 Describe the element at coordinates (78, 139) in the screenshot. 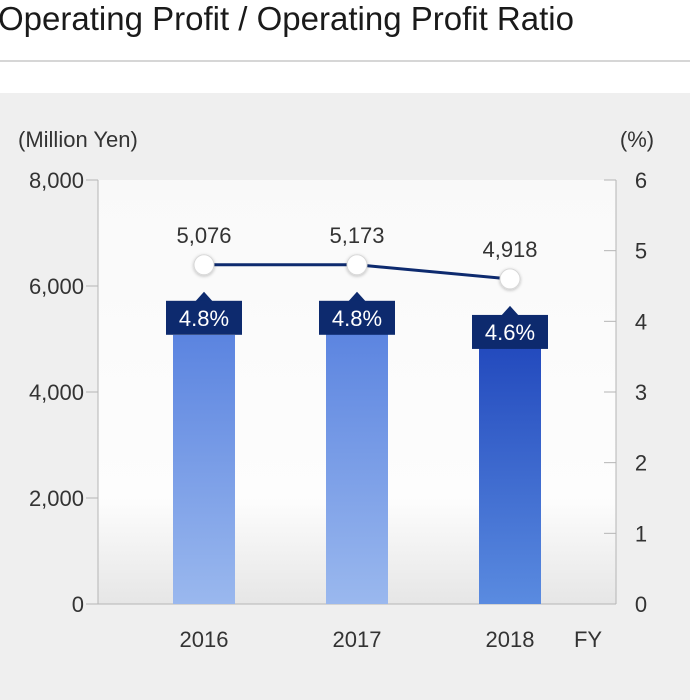

I see `left-axis-unit-label: (Million Yen)` at that location.